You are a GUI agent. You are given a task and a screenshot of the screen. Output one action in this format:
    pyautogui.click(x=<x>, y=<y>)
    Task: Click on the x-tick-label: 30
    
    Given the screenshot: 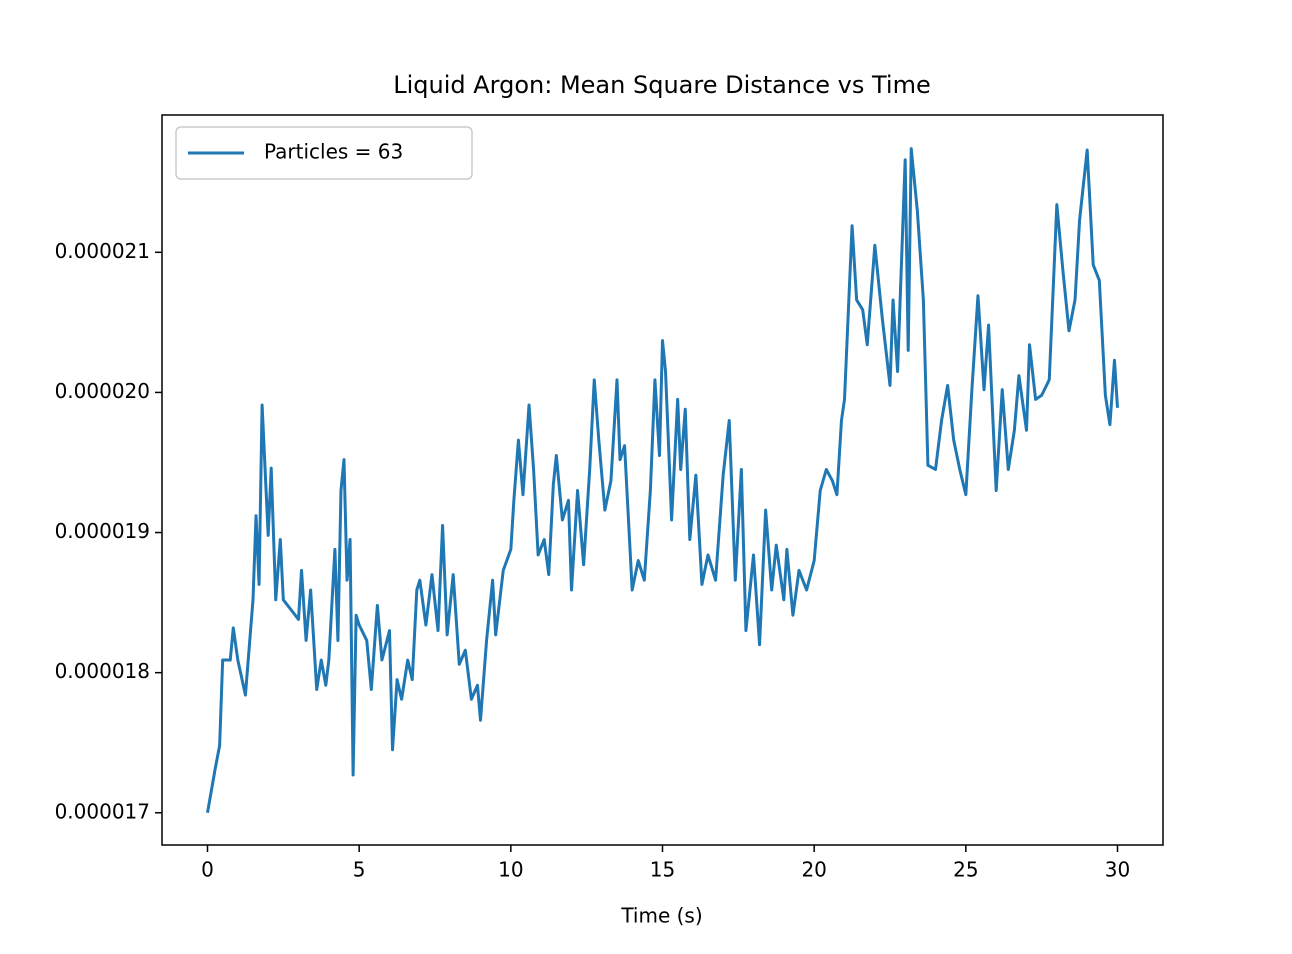 What is the action you would take?
    pyautogui.click(x=1117, y=870)
    